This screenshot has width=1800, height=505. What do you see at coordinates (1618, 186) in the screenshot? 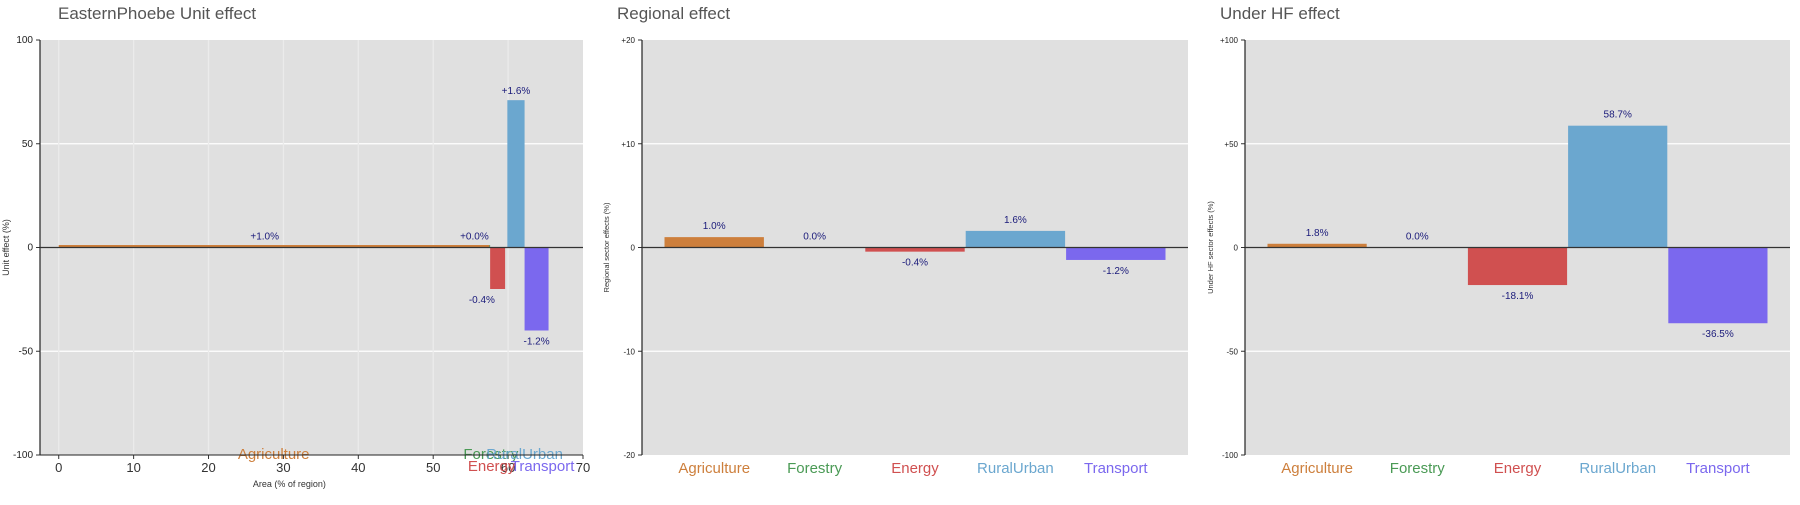
I see `panel3-bar-ruralurban` at bounding box center [1618, 186].